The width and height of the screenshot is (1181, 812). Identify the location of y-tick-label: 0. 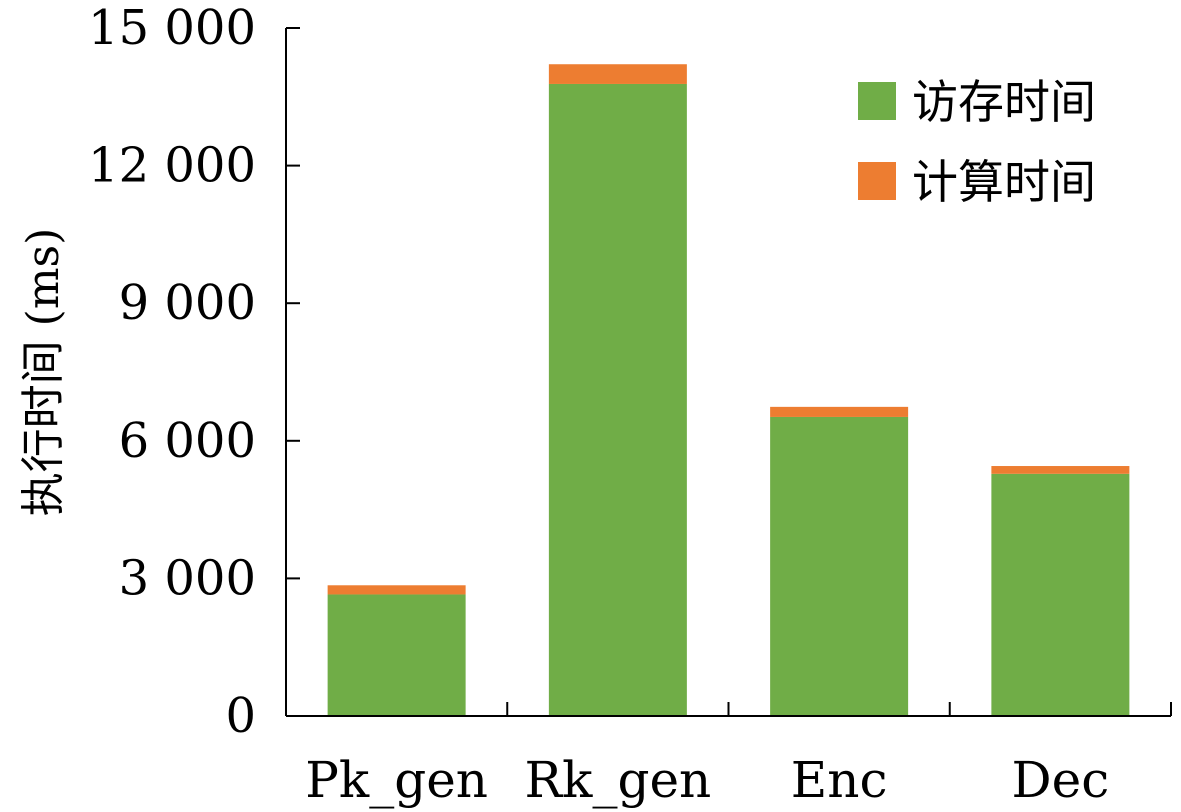
(240, 716).